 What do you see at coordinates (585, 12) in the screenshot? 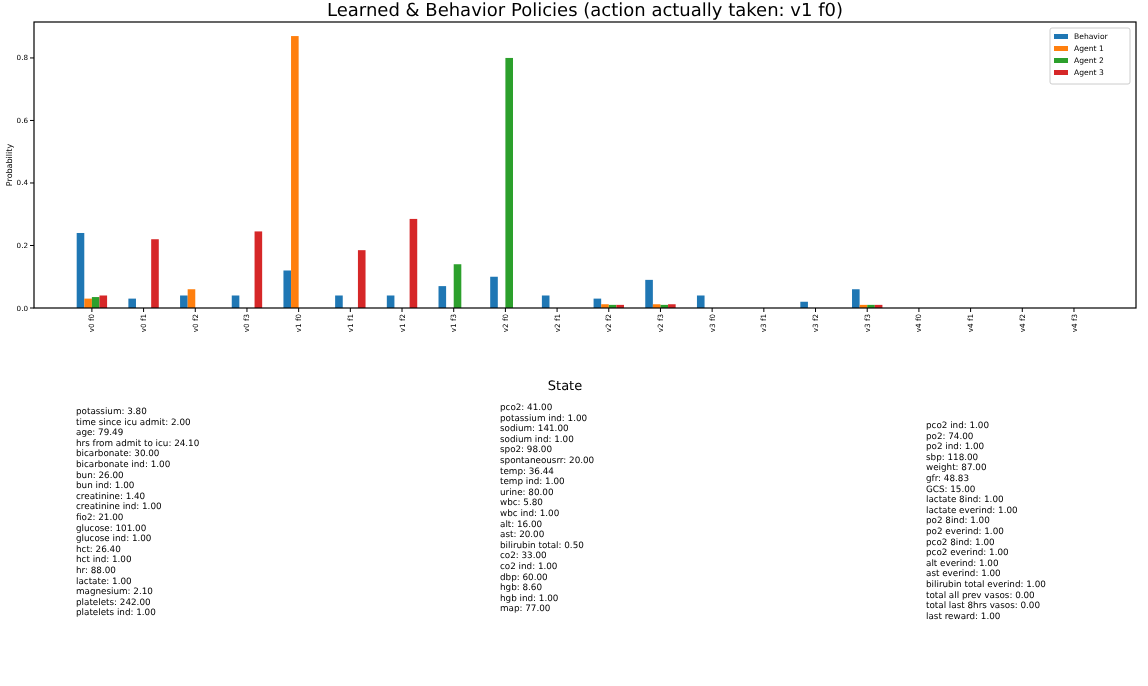
I see `chart-title: Learned & Behavior Policies (action actually taken: v1 f0)` at bounding box center [585, 12].